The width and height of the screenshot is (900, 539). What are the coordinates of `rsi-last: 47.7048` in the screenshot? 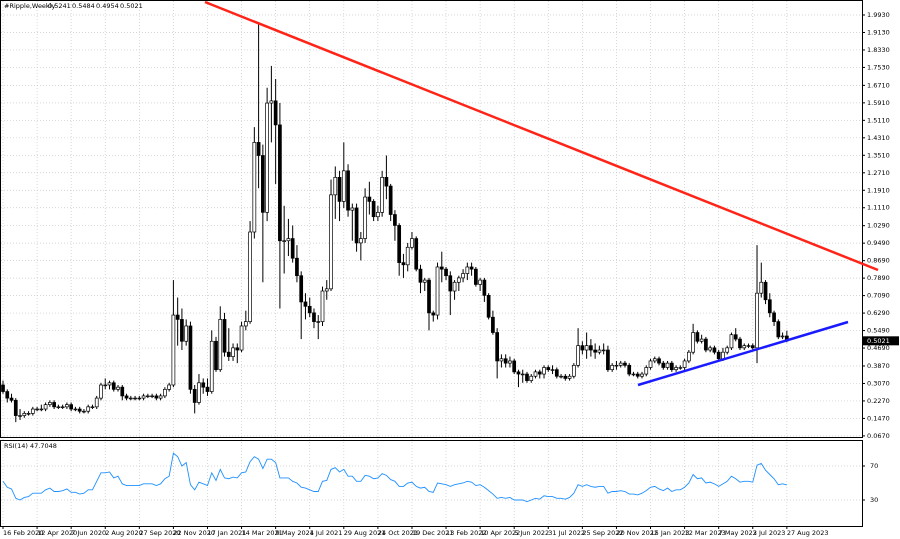 It's located at (43, 446).